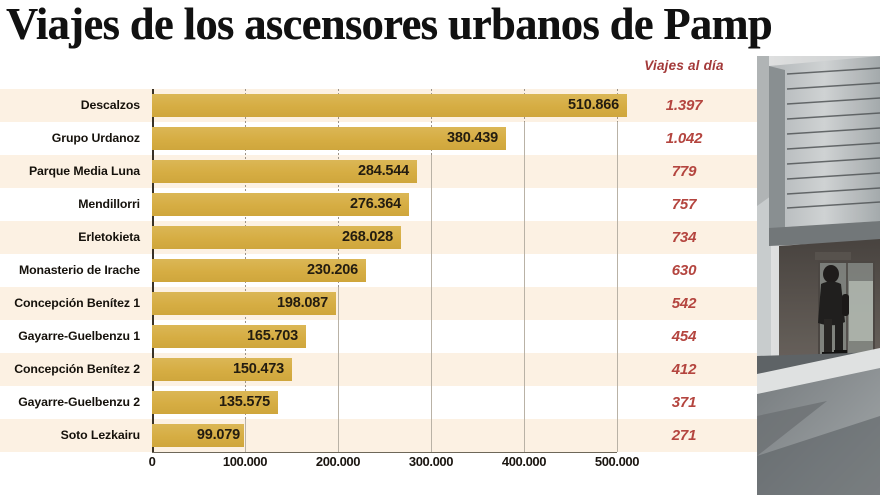  Describe the element at coordinates (454, 171) in the screenshot. I see `bar-row: 284.544` at that location.